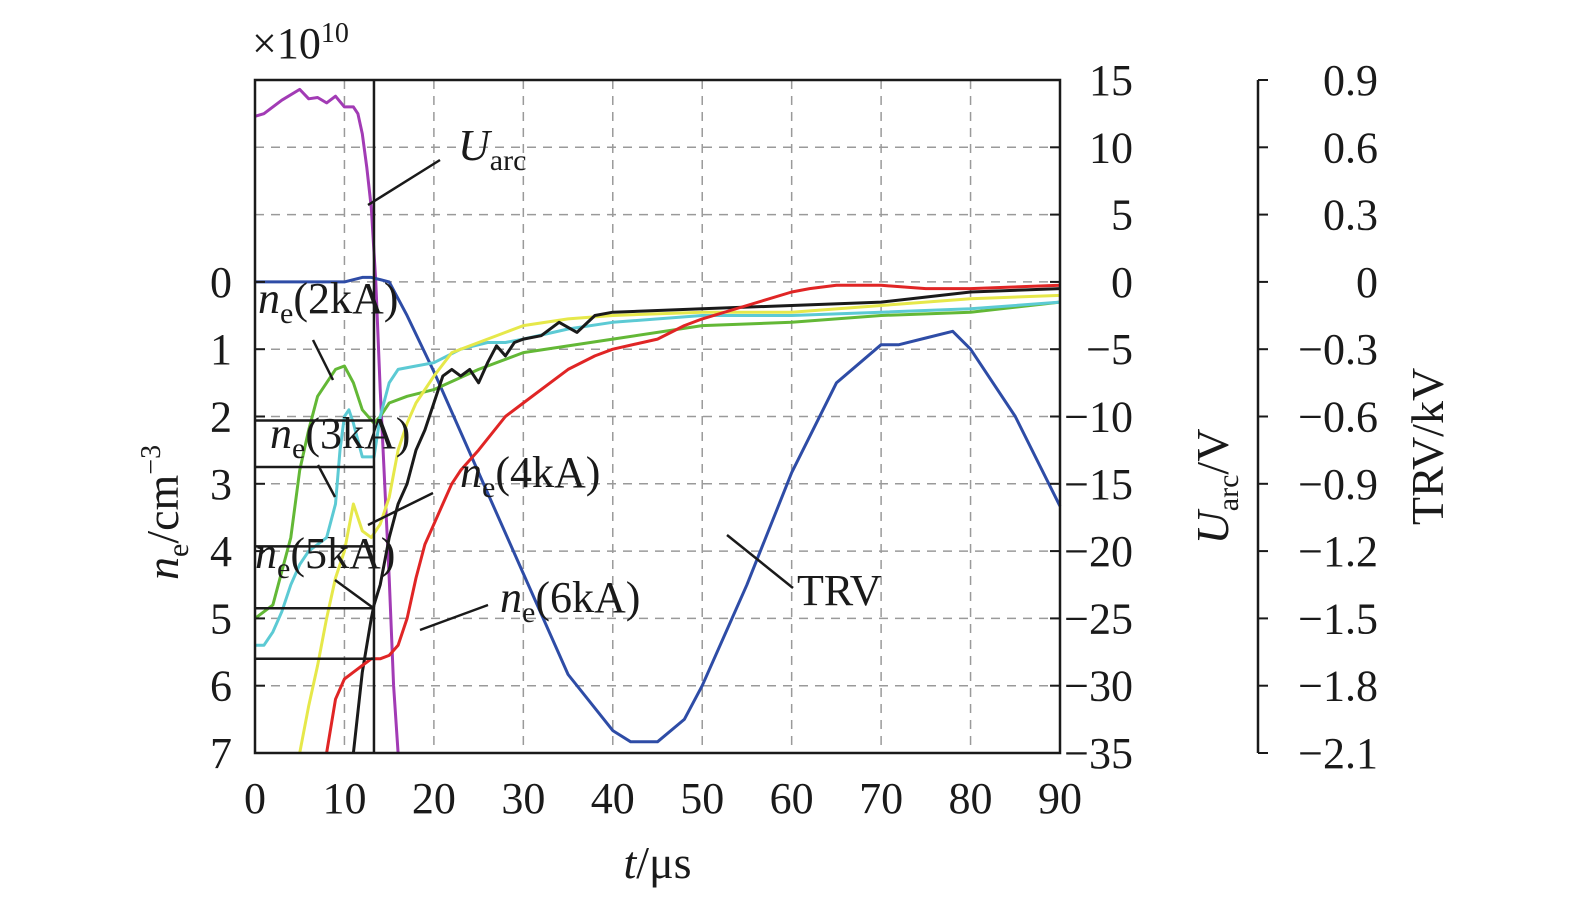  I want to click on annotation-ne2: ne(2kA), so click(328, 302).